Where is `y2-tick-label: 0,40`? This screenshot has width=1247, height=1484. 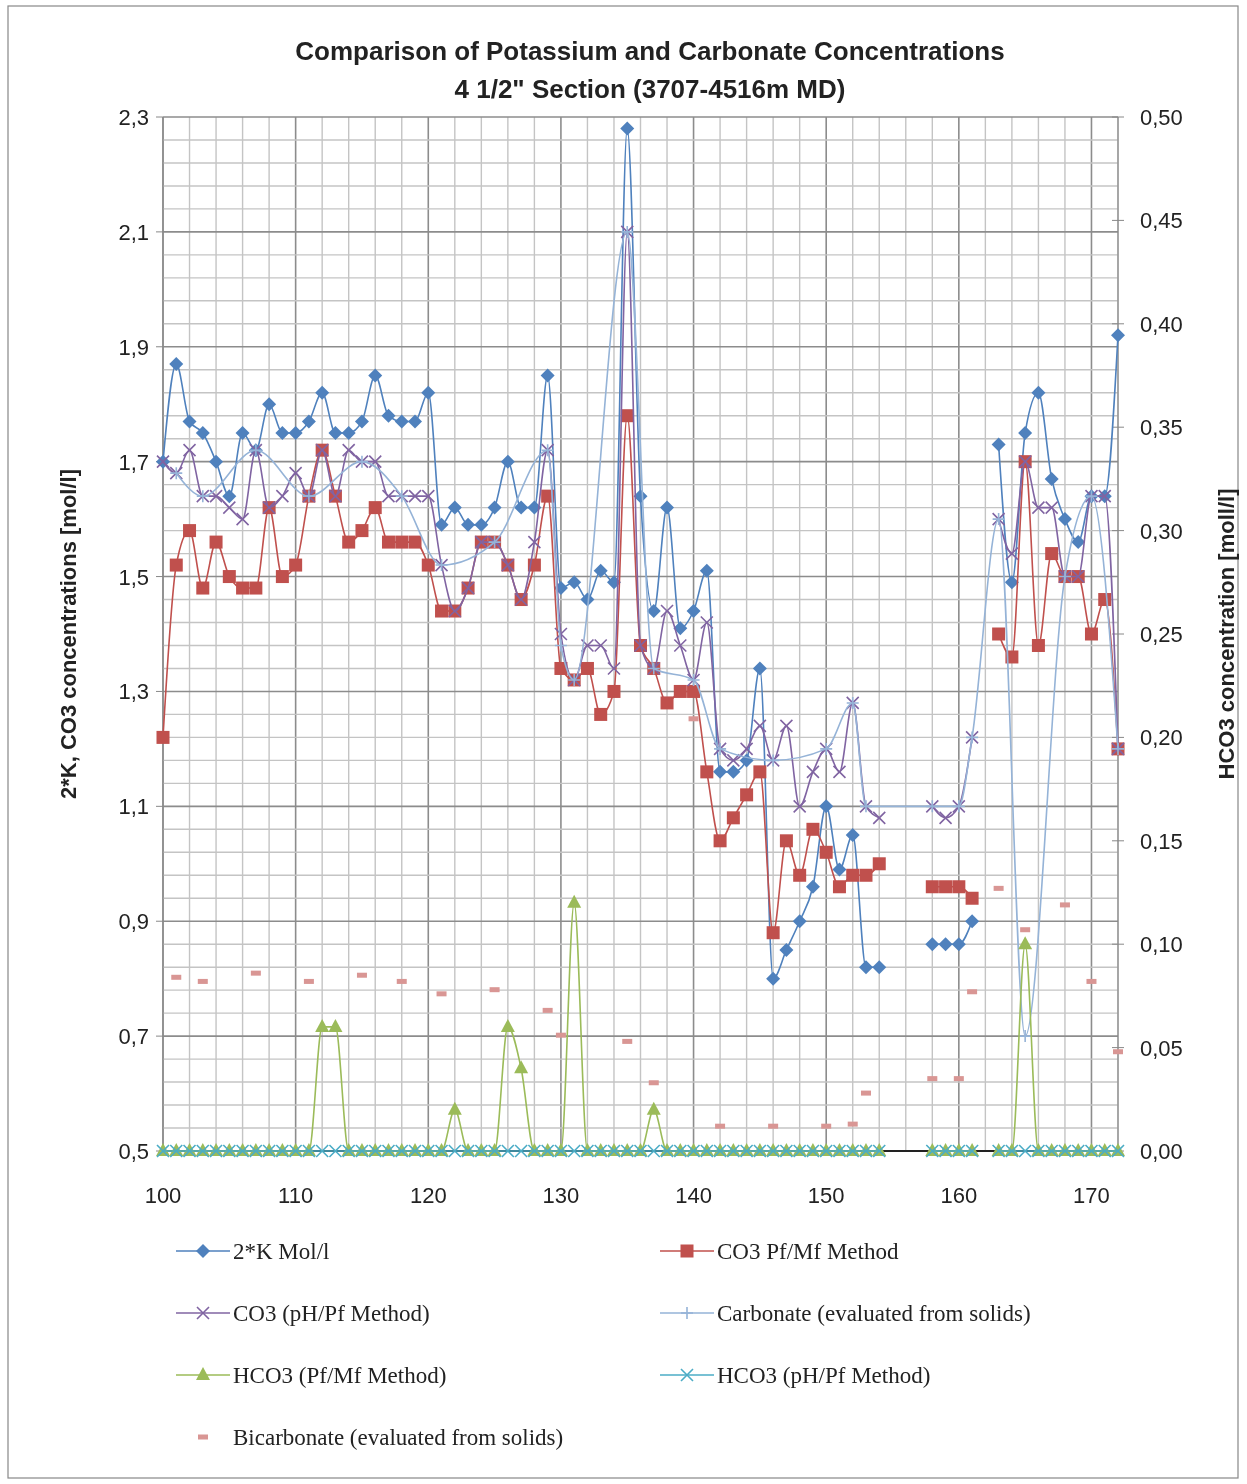 y2-tick-label: 0,40 is located at coordinates (1161, 324).